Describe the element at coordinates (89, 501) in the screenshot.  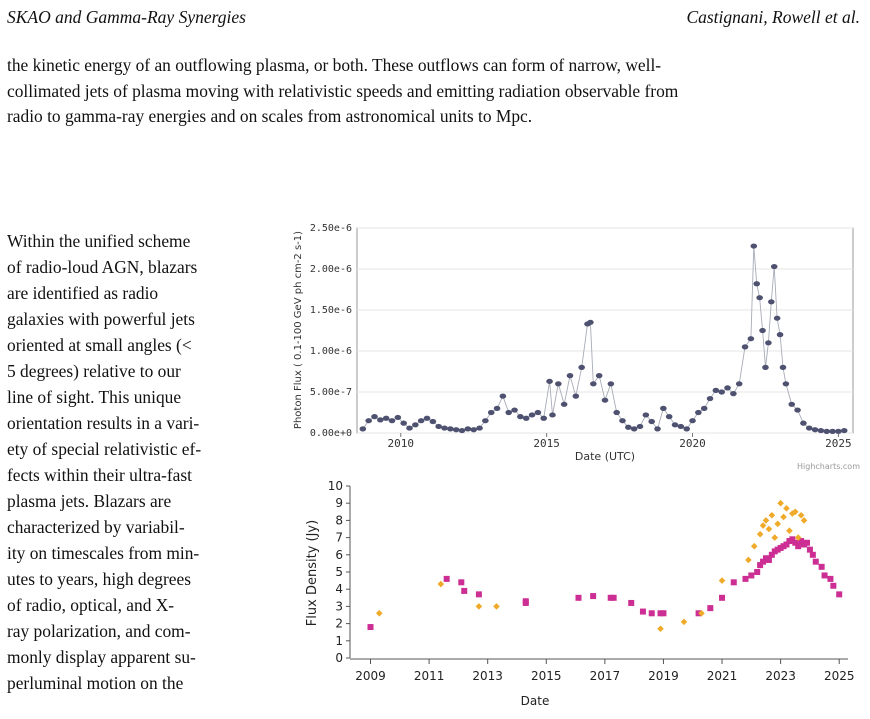
I see `column-line: plasma jets. Blazars are` at that location.